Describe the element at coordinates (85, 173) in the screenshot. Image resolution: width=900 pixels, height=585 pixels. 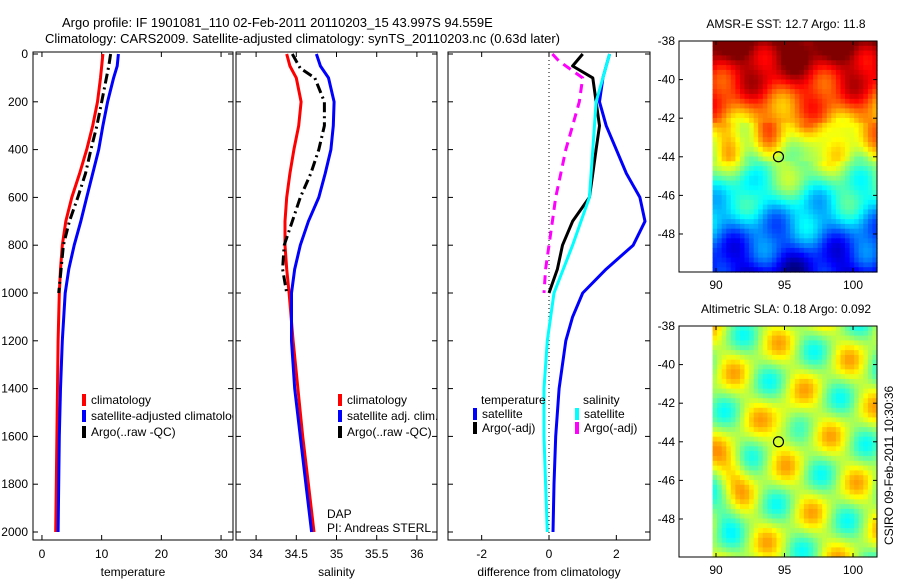
I see `series-line-argo-raw-qc-` at that location.